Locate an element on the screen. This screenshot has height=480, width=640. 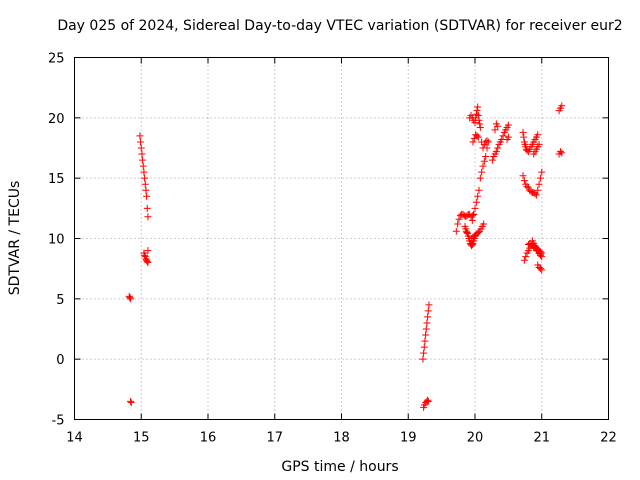
y-tick-label: 0 is located at coordinates (60, 360).